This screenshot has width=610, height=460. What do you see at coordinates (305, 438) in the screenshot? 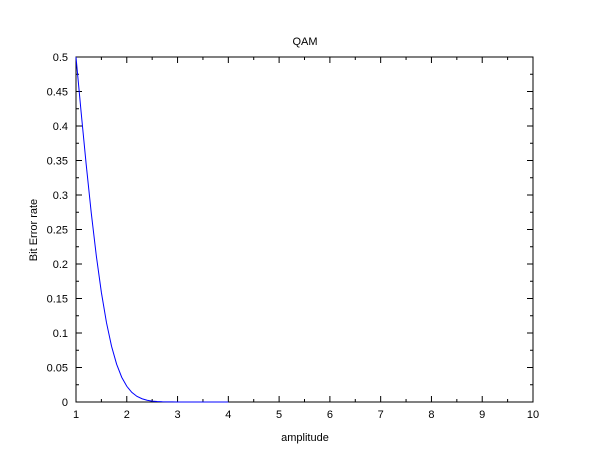
I see `x-axis-title: amplitude` at bounding box center [305, 438].